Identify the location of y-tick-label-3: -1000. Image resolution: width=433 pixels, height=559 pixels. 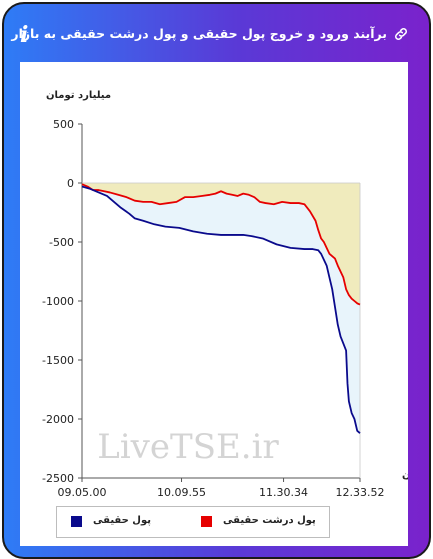
(58, 301).